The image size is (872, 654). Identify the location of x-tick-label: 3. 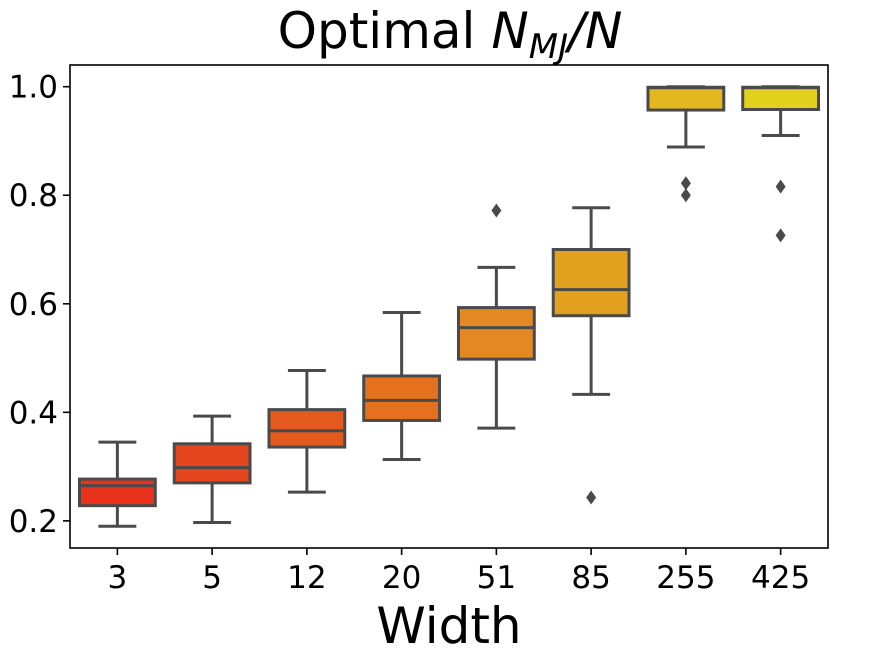
(118, 578).